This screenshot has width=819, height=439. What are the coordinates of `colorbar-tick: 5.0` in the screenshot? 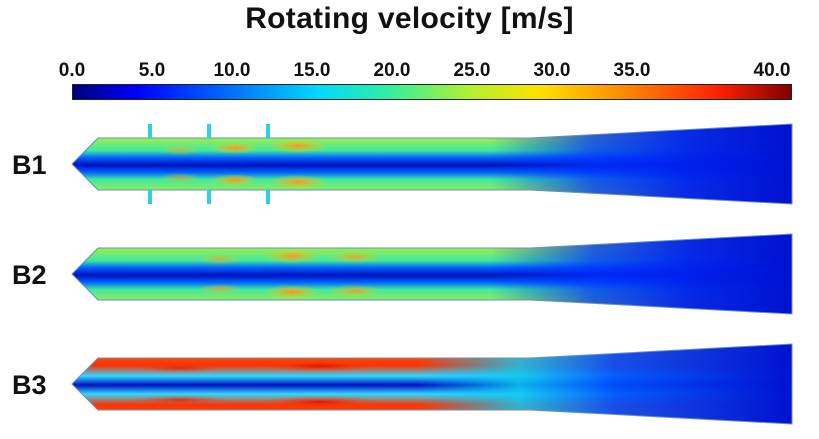 It's located at (152, 70).